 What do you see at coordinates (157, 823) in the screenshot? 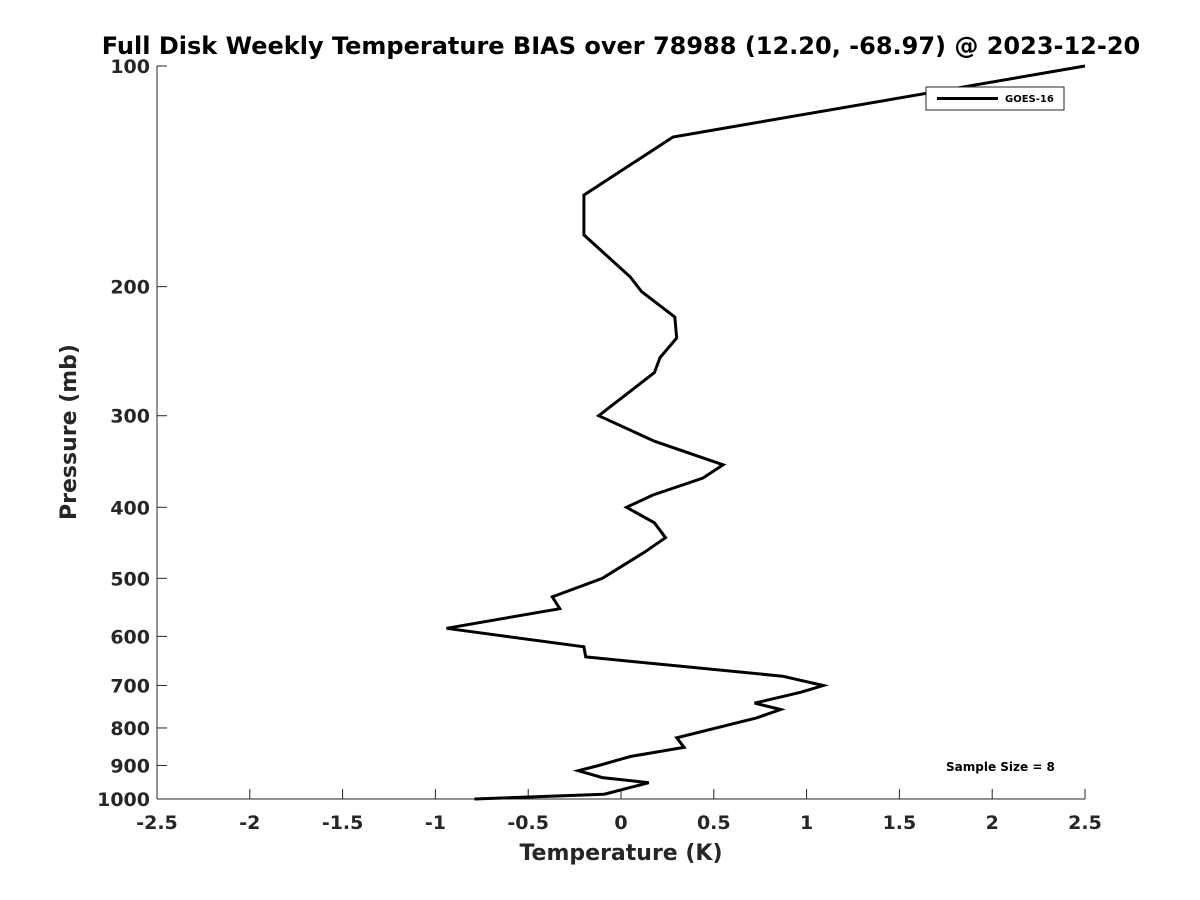
I see `x-tick-label: -2.5` at bounding box center [157, 823].